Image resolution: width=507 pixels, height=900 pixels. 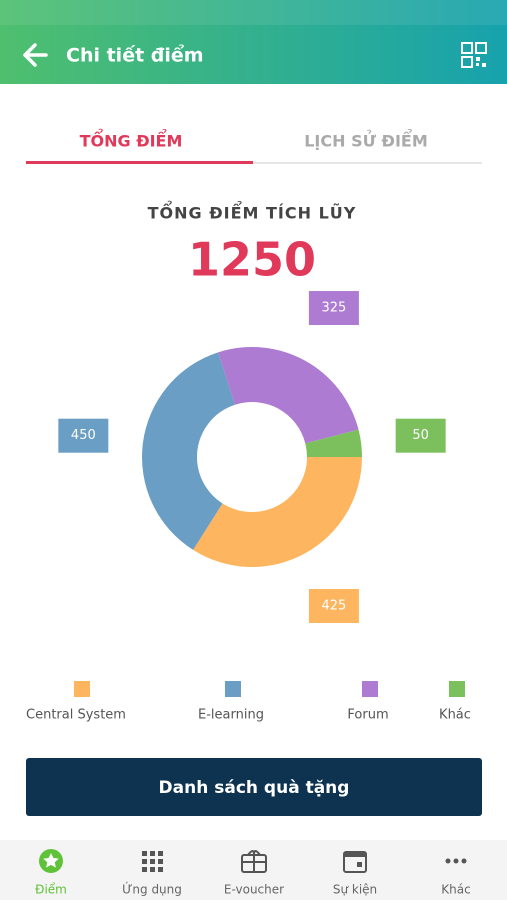 I want to click on legend-label: Forum, so click(x=367, y=715).